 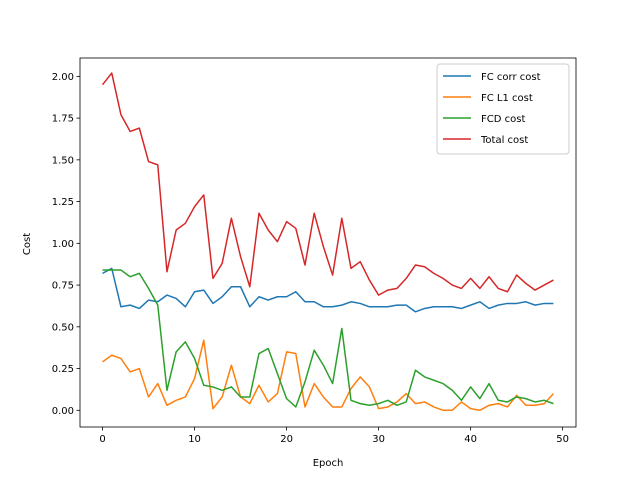 I want to click on x-tick-label: 0, so click(x=102, y=439).